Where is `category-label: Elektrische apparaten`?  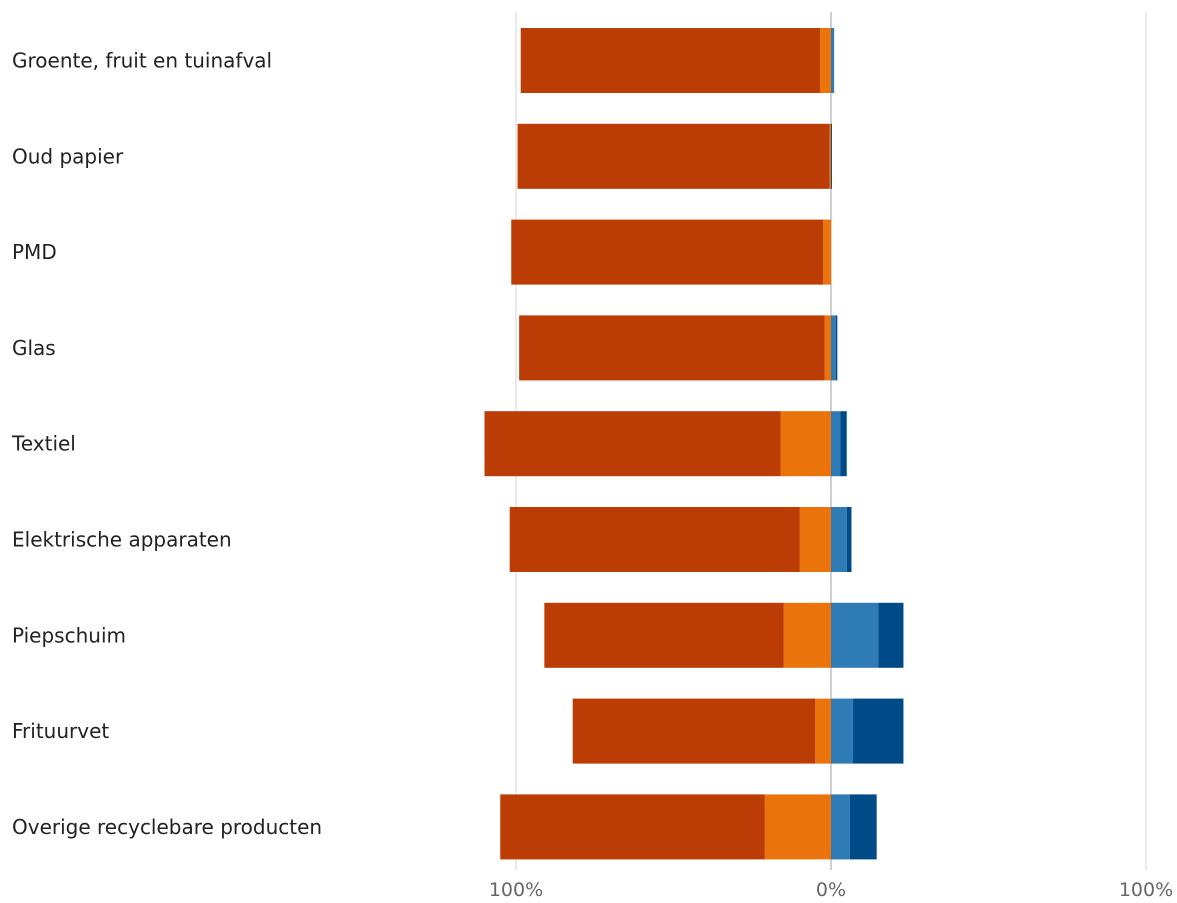 category-label: Elektrische apparaten is located at coordinates (122, 540).